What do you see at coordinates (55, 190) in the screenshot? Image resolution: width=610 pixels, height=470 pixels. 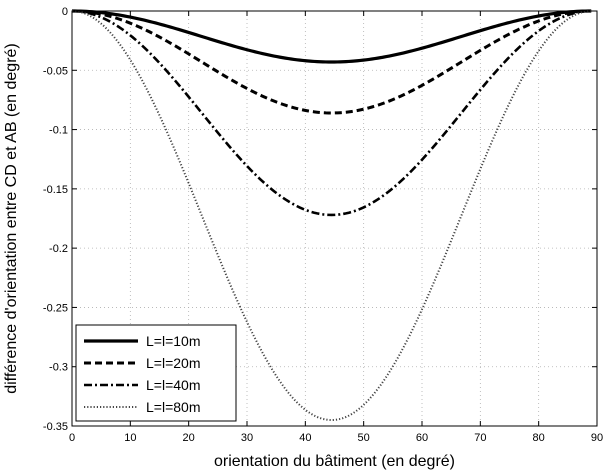 I see `y-tick-label: -0.15` at bounding box center [55, 190].